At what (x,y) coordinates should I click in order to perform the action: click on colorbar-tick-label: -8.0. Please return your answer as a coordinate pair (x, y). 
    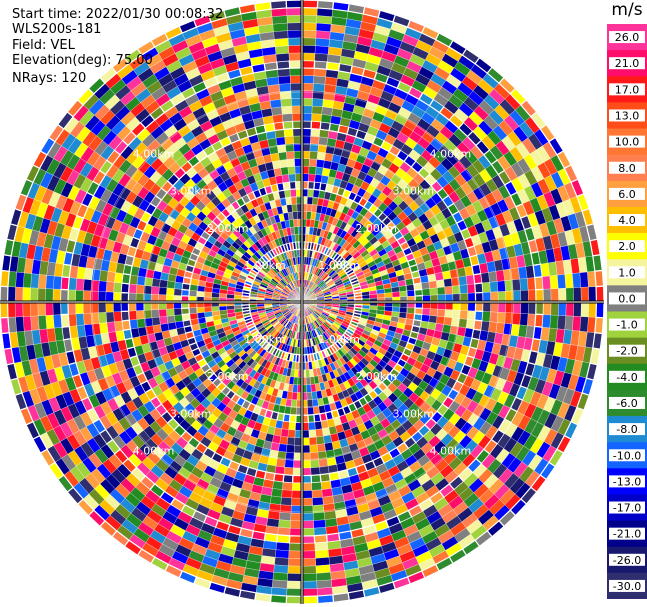
    Looking at the image, I should click on (626, 429).